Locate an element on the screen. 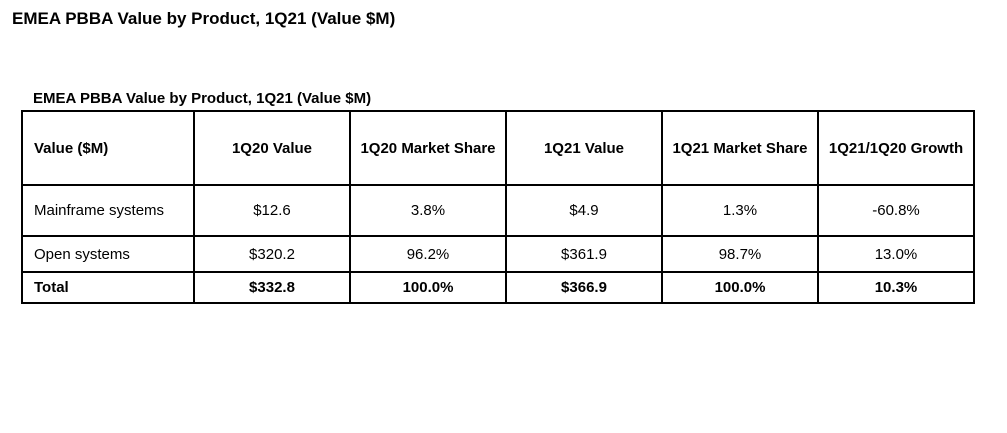  cell-1q20-value: $12.6 is located at coordinates (272, 210).